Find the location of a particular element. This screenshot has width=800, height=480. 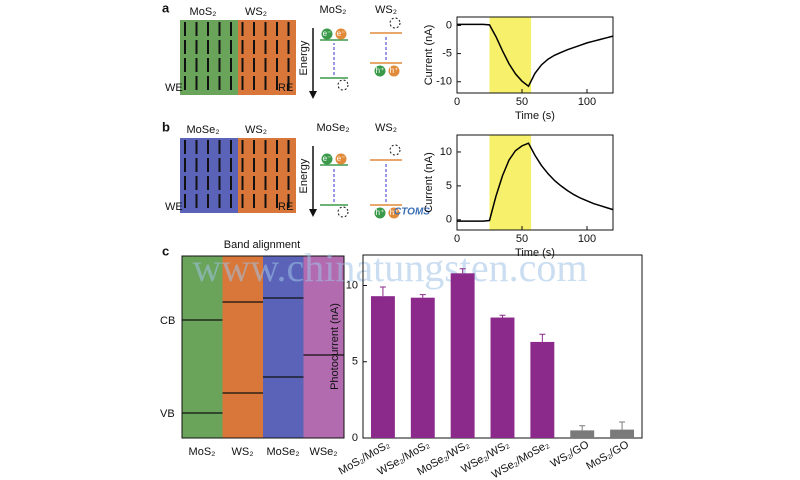

vb-label: VB is located at coordinates (167, 414).